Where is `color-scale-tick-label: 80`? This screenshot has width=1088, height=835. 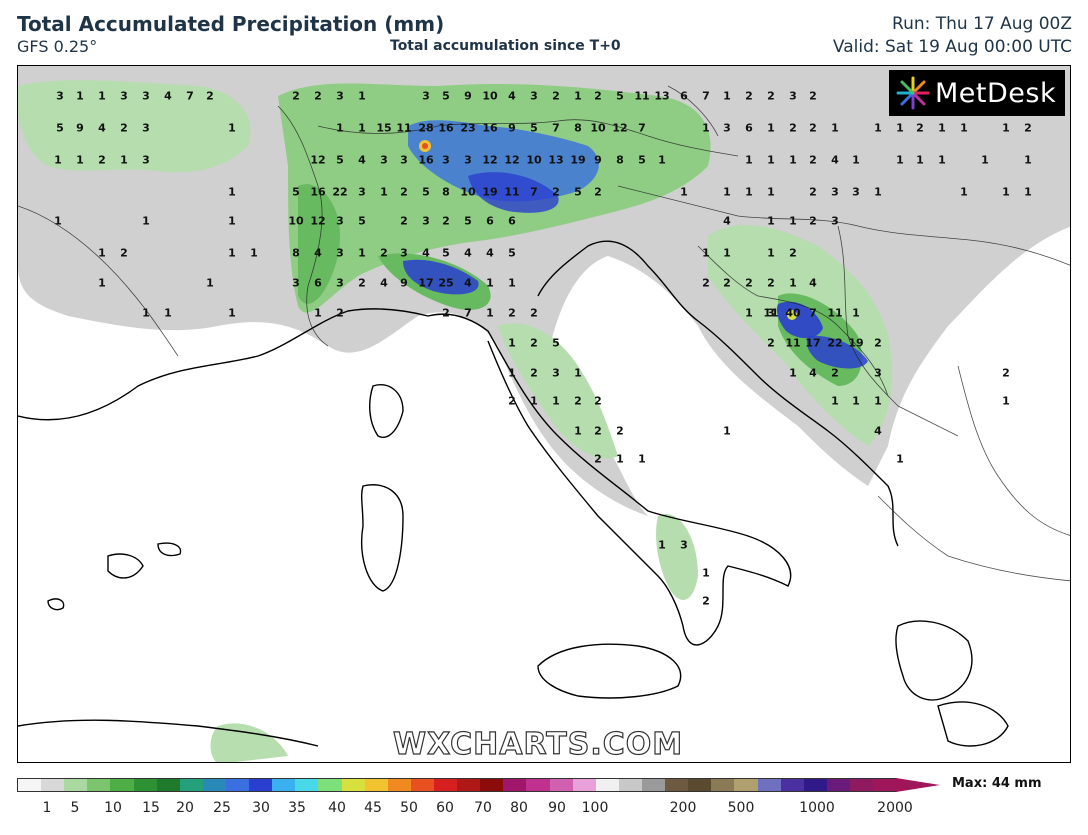 color-scale-tick-label: 80 is located at coordinates (519, 808).